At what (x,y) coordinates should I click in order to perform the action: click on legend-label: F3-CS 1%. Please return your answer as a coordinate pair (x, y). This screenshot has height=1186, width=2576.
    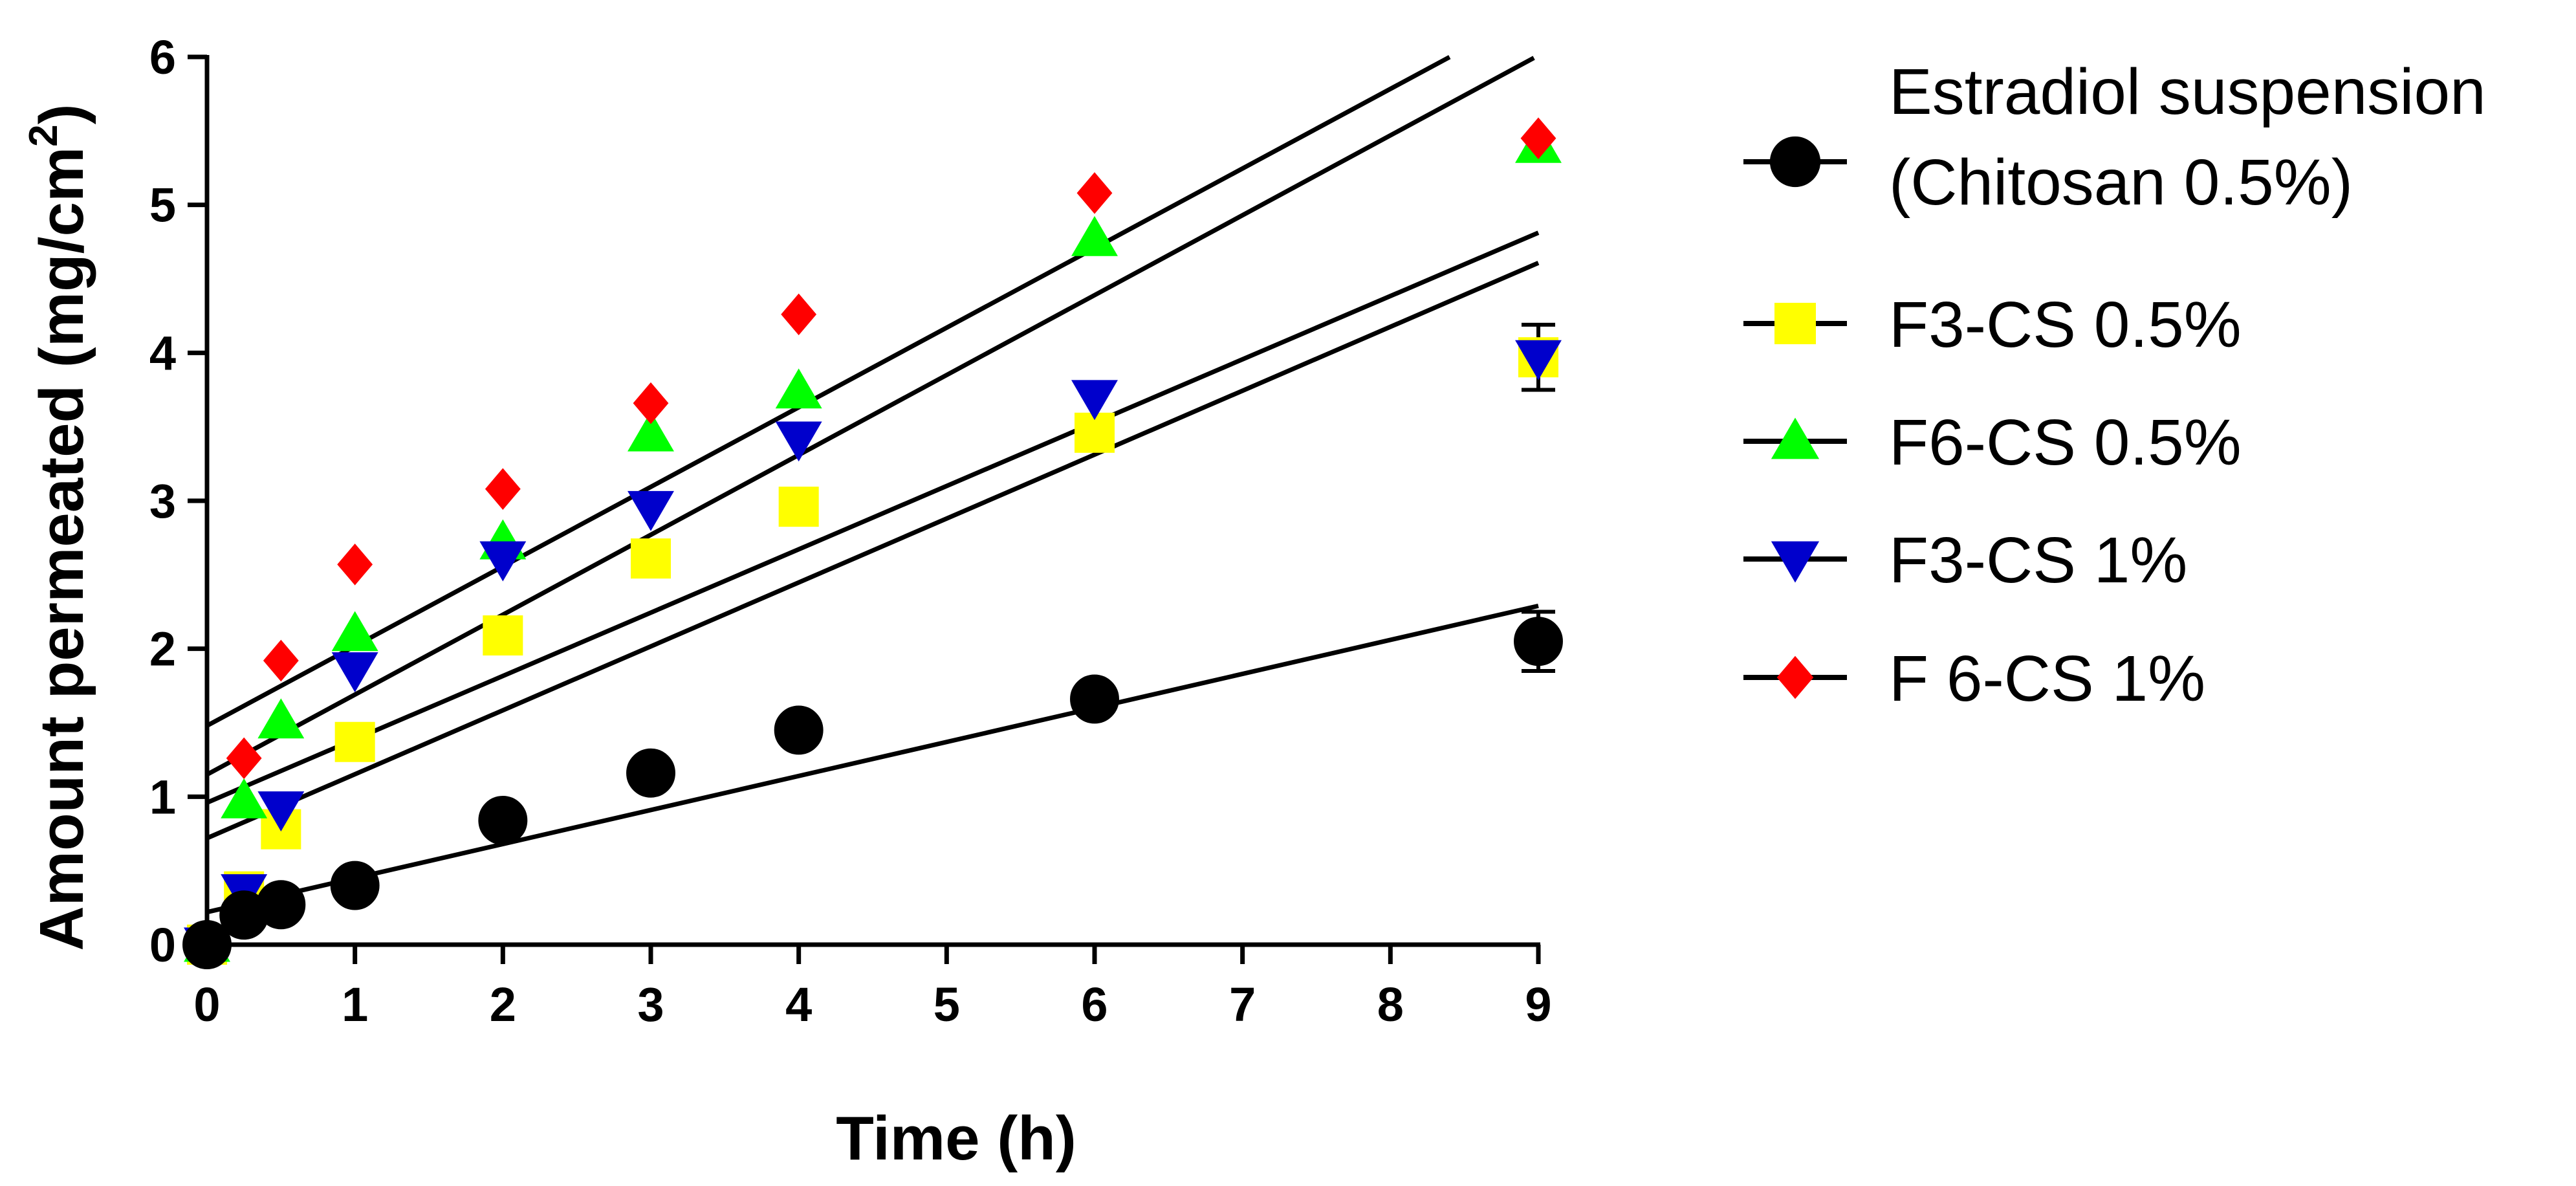
    Looking at the image, I should click on (2038, 561).